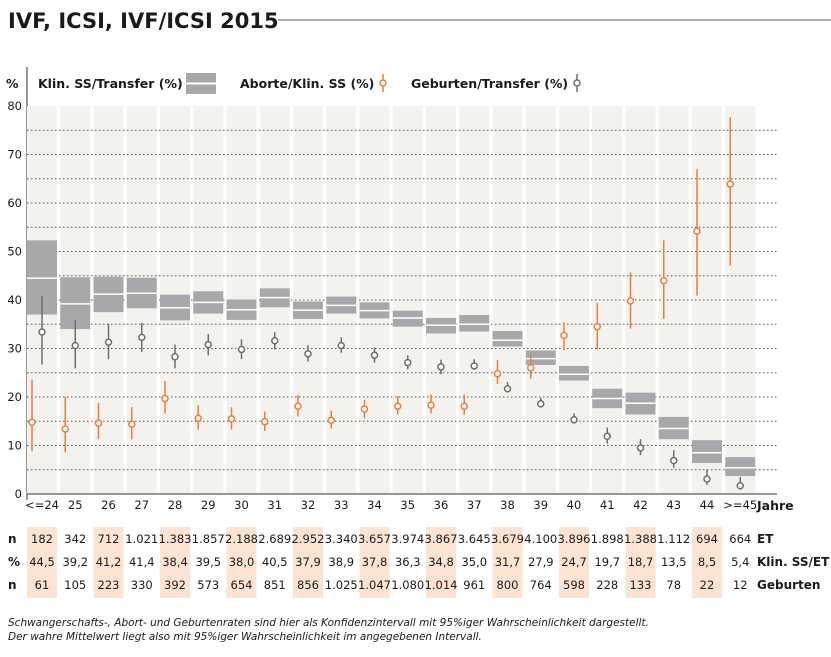 The height and width of the screenshot is (657, 831). What do you see at coordinates (75, 505) in the screenshot?
I see `x-tick-label: 25` at bounding box center [75, 505].